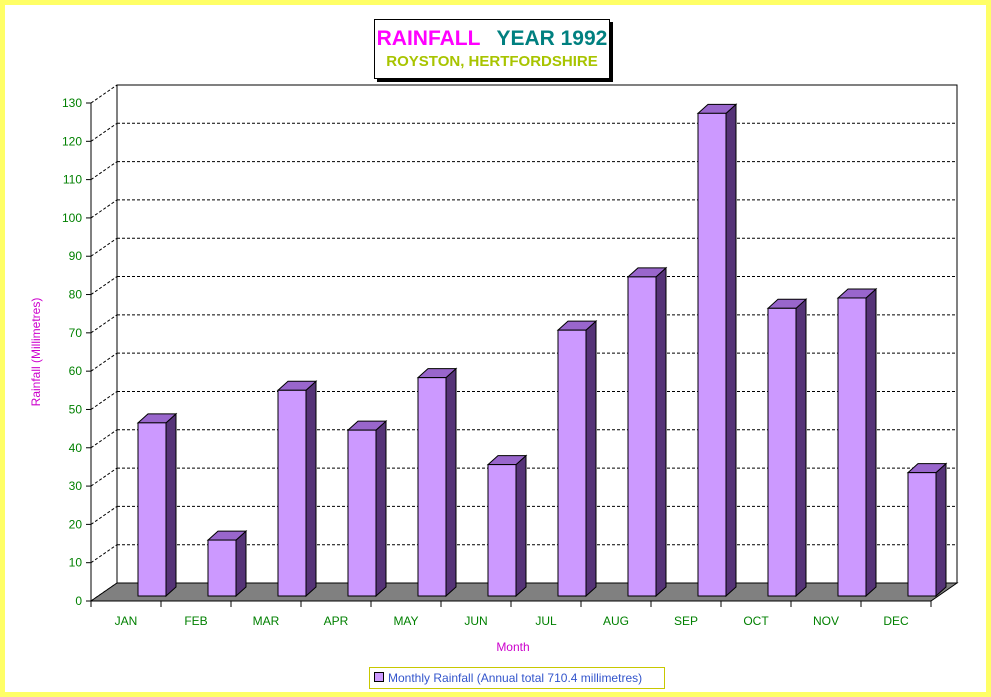  Describe the element at coordinates (76, 333) in the screenshot. I see `y-tick-label: 70` at that location.